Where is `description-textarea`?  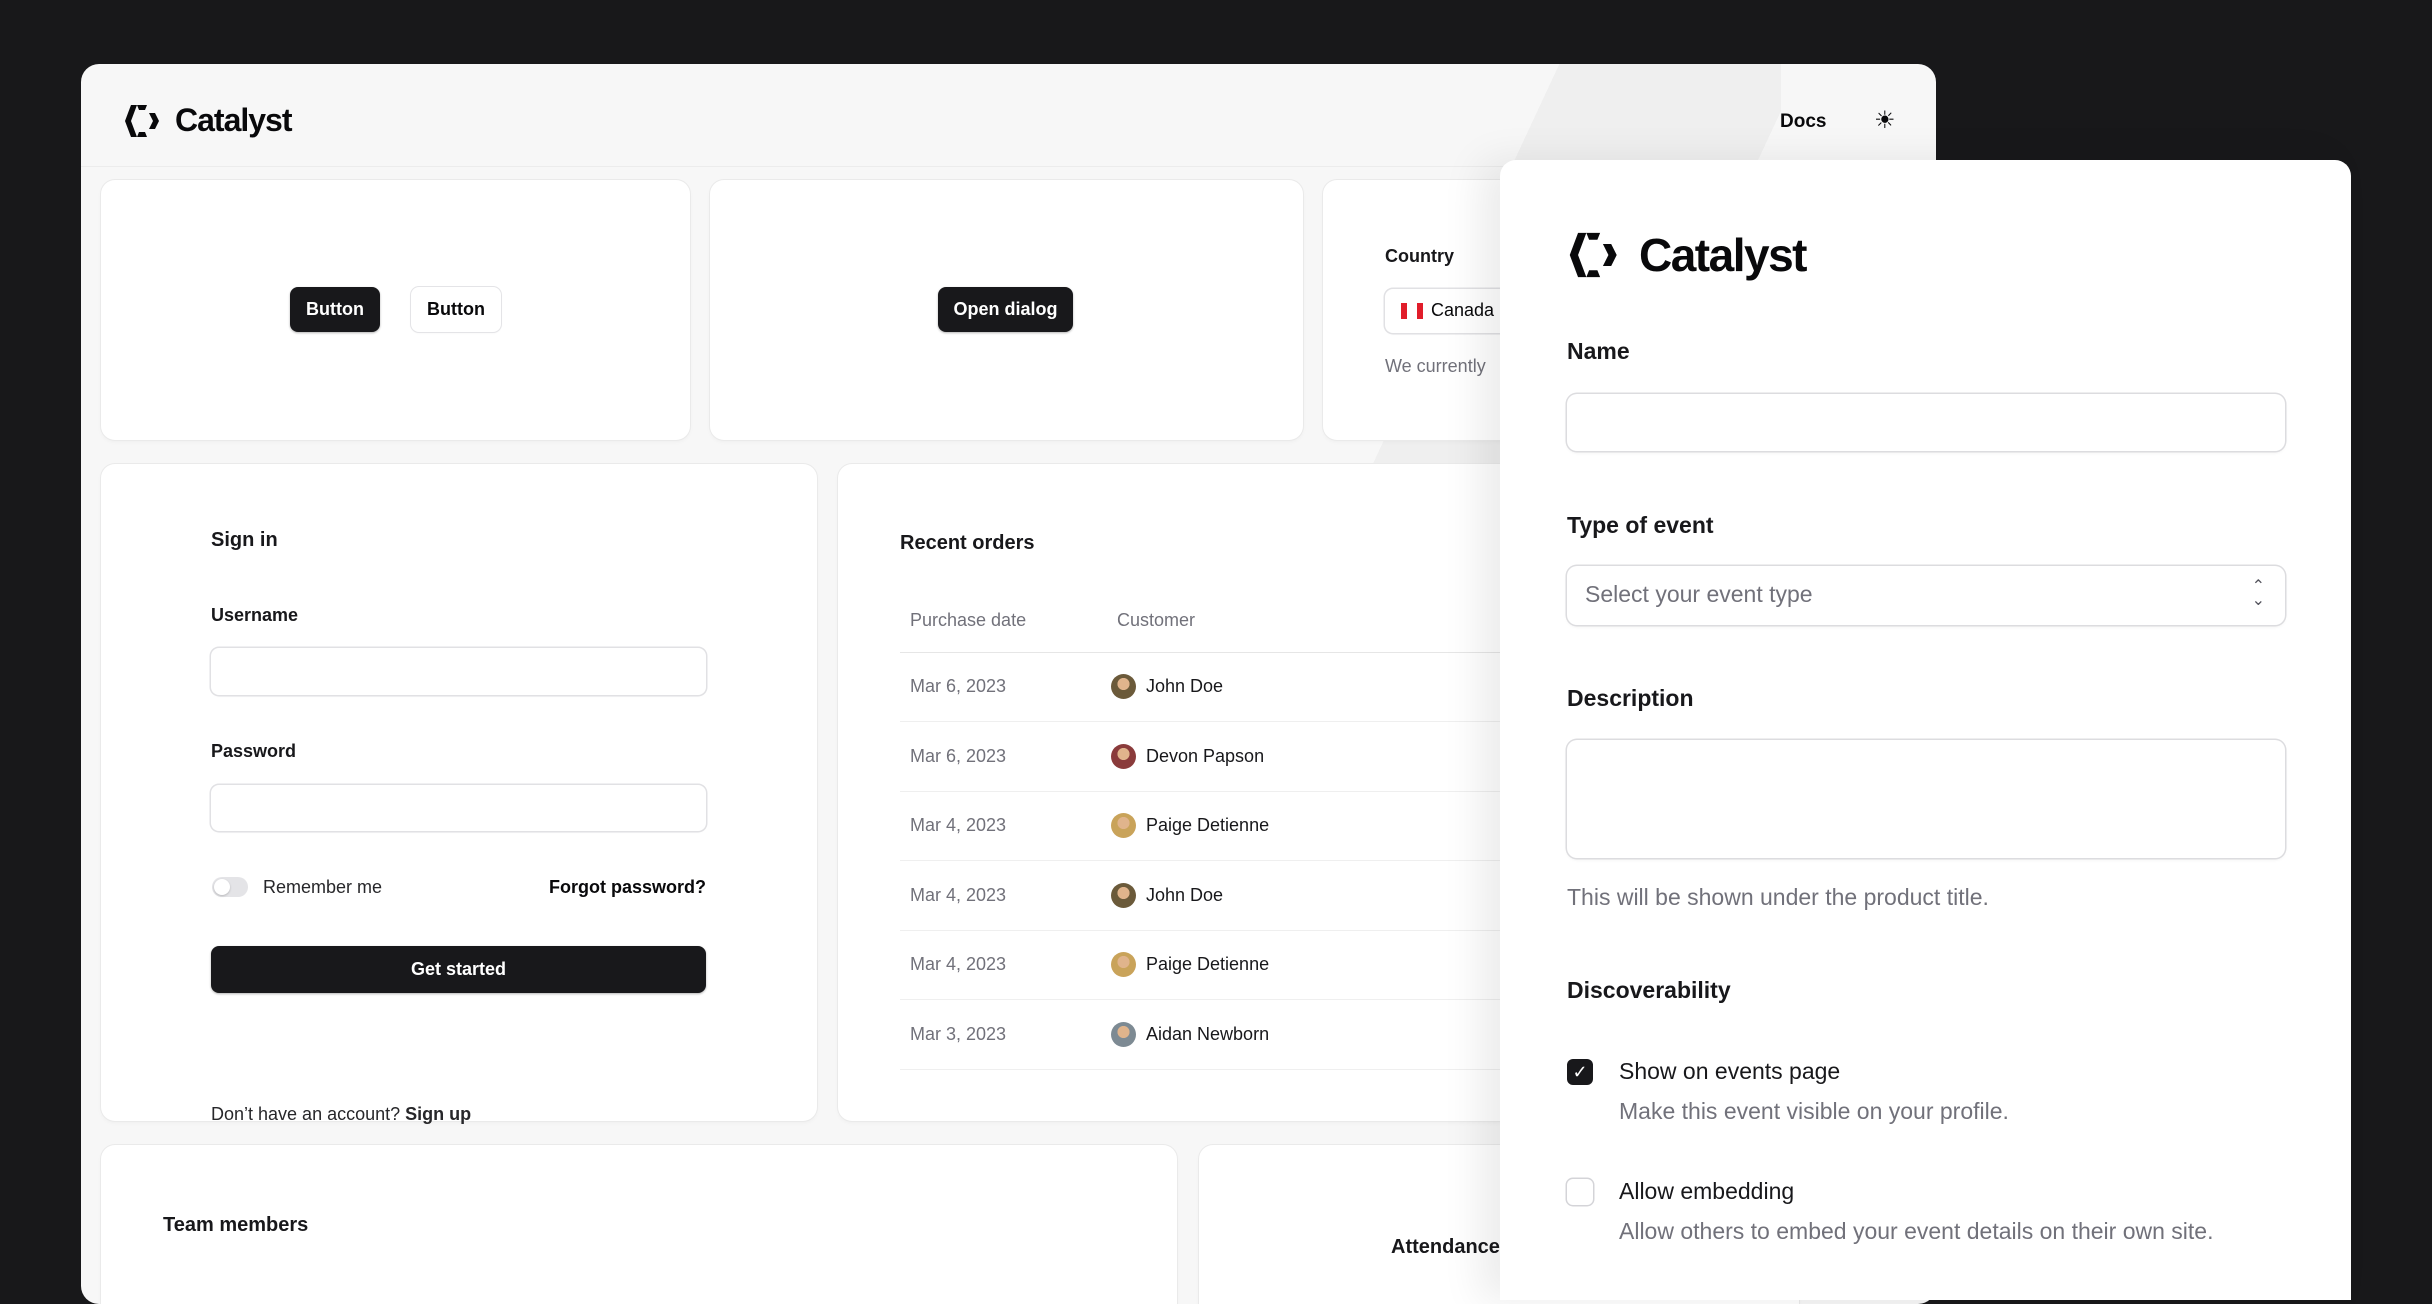 description-textarea is located at coordinates (1926, 799).